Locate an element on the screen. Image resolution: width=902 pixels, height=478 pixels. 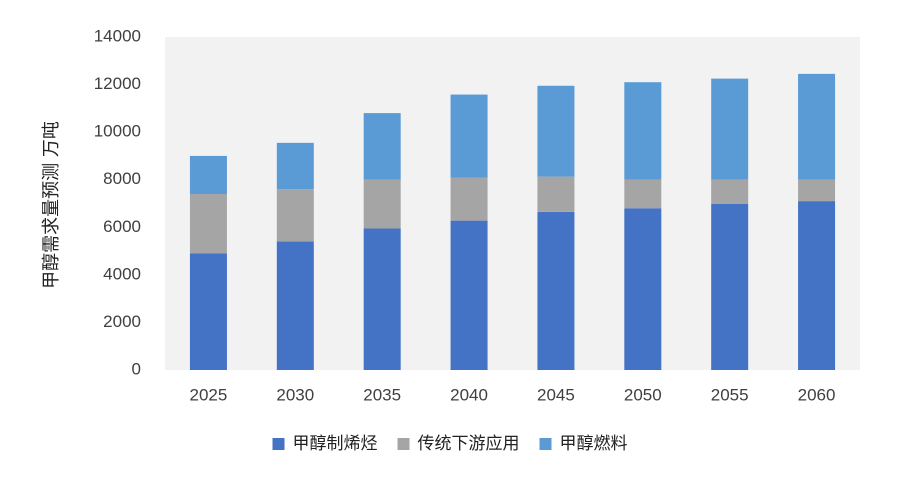
x-tick-label: 2045 is located at coordinates (556, 394).